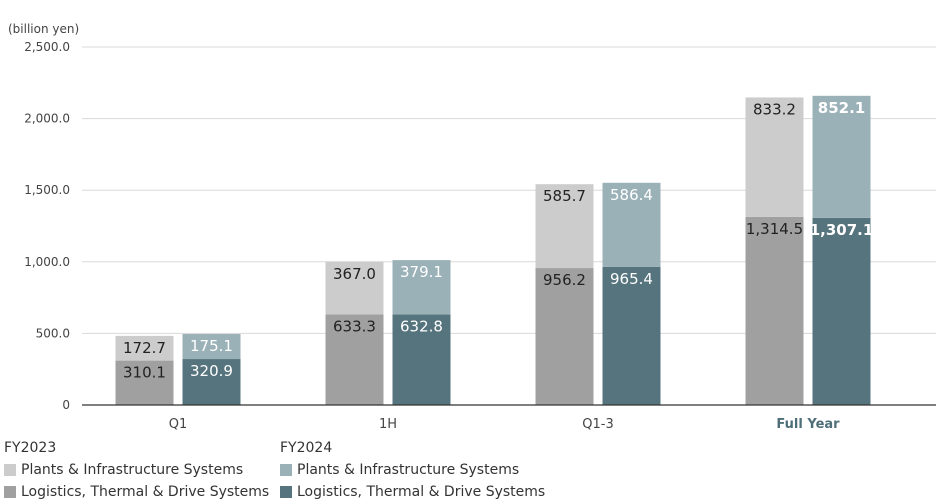 Image resolution: width=936 pixels, height=503 pixels. I want to click on legend-year-title: FY2024, so click(306, 448).